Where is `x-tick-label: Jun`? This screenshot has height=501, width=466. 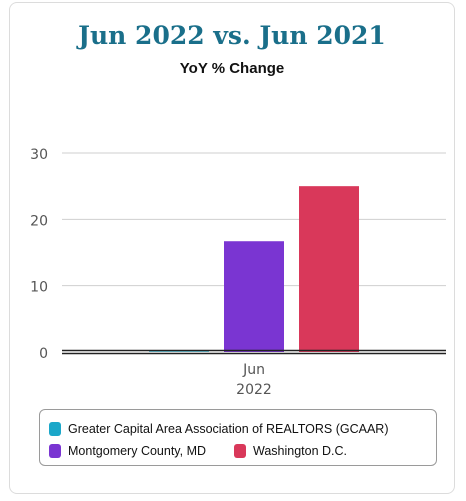 x-tick-label: Jun is located at coordinates (253, 370).